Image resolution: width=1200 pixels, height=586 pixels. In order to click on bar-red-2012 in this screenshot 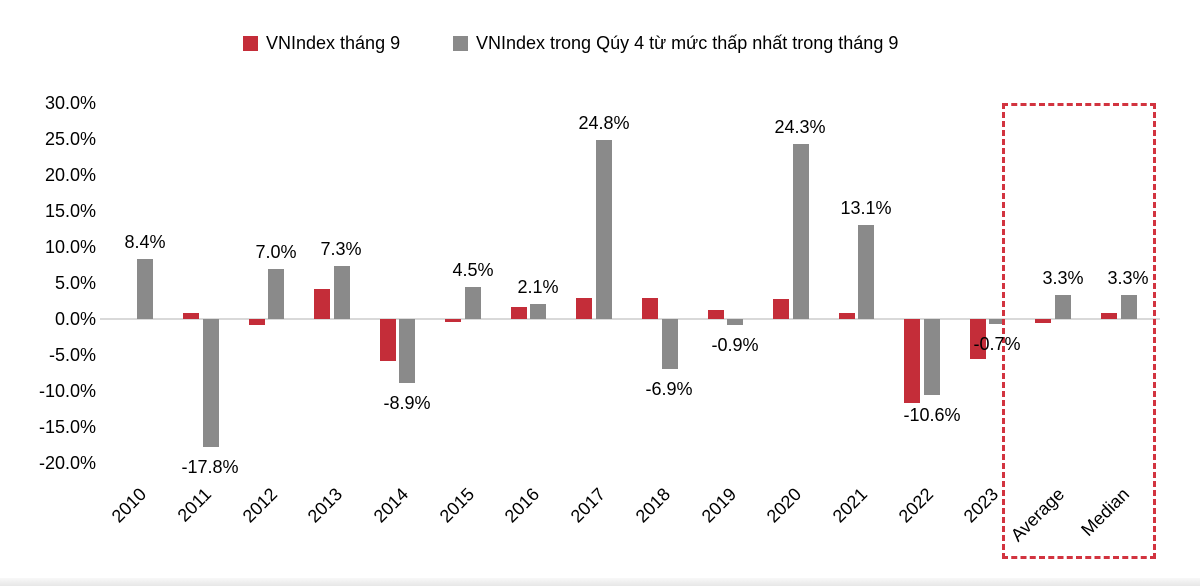, I will do `click(257, 322)`.